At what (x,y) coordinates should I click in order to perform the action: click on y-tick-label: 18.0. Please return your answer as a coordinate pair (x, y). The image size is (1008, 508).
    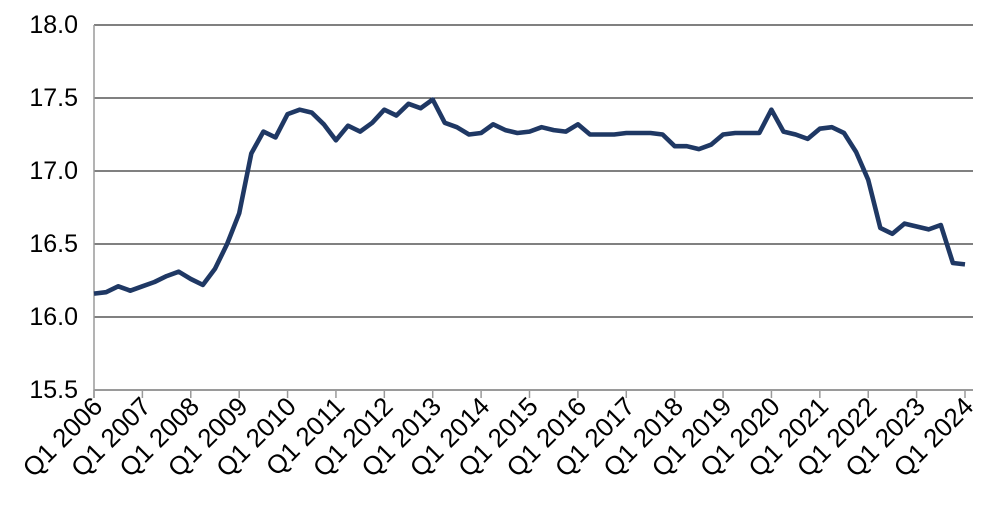
    Looking at the image, I should click on (53, 25).